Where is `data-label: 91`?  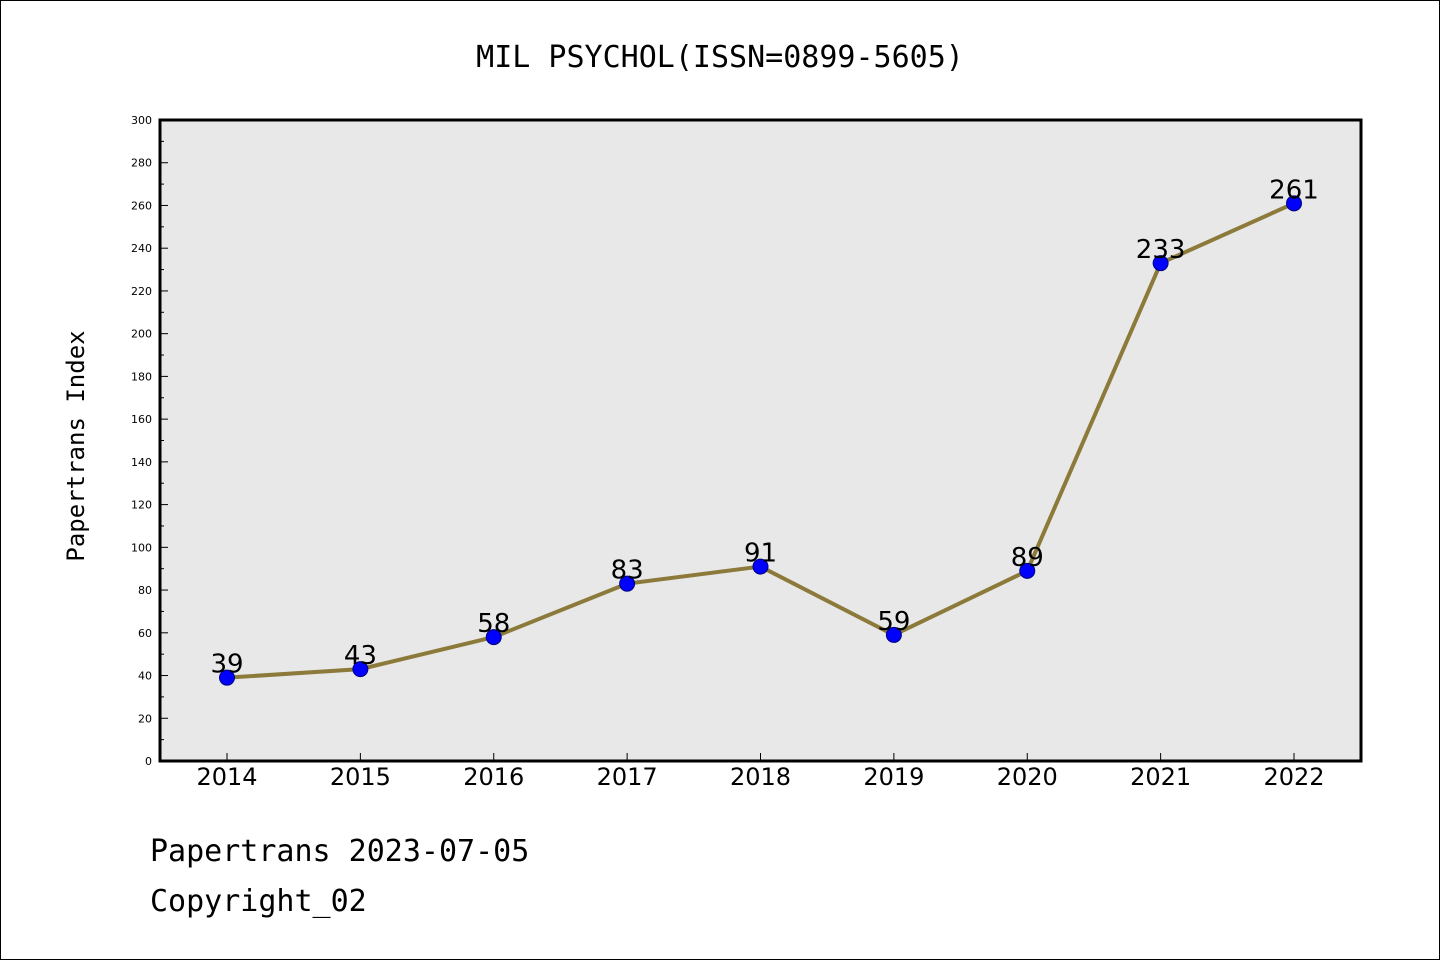 data-label: 91 is located at coordinates (760, 554).